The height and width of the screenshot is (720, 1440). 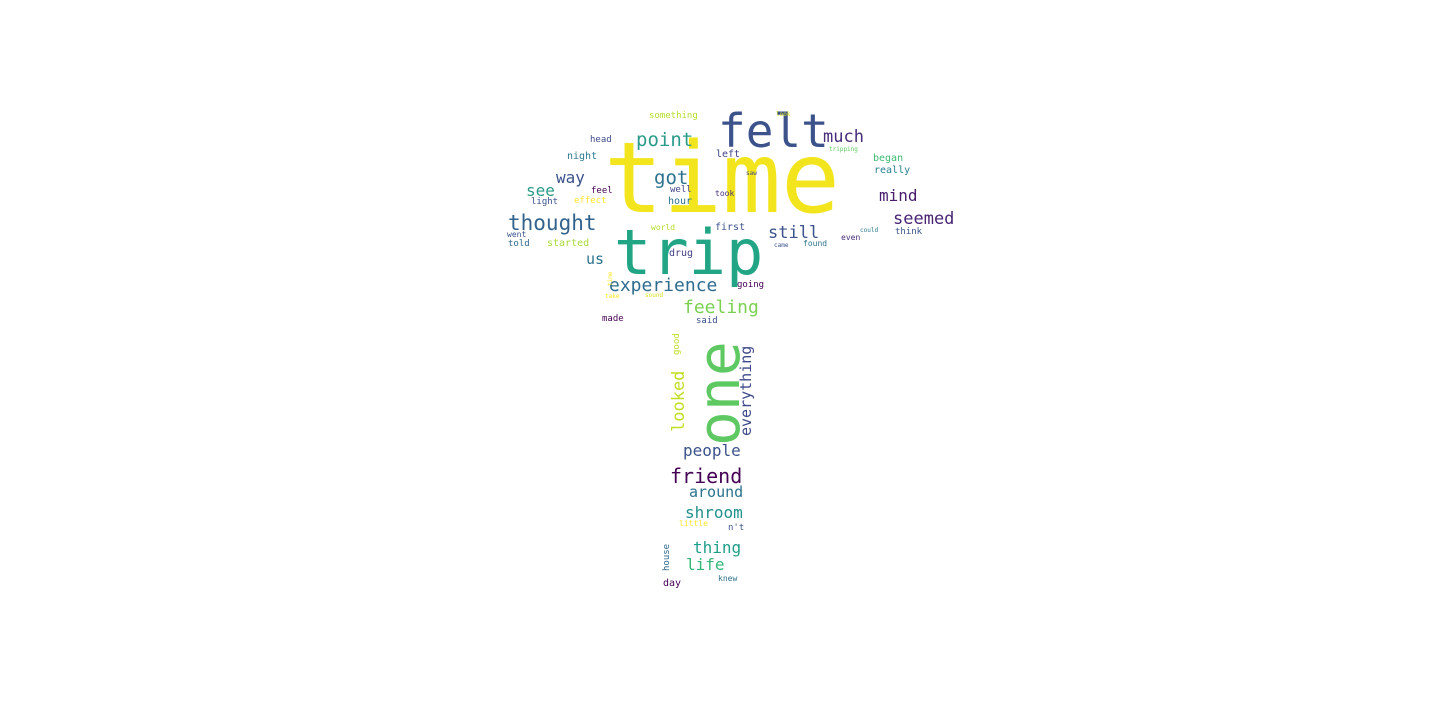 What do you see at coordinates (693, 523) in the screenshot?
I see `word-little: little` at bounding box center [693, 523].